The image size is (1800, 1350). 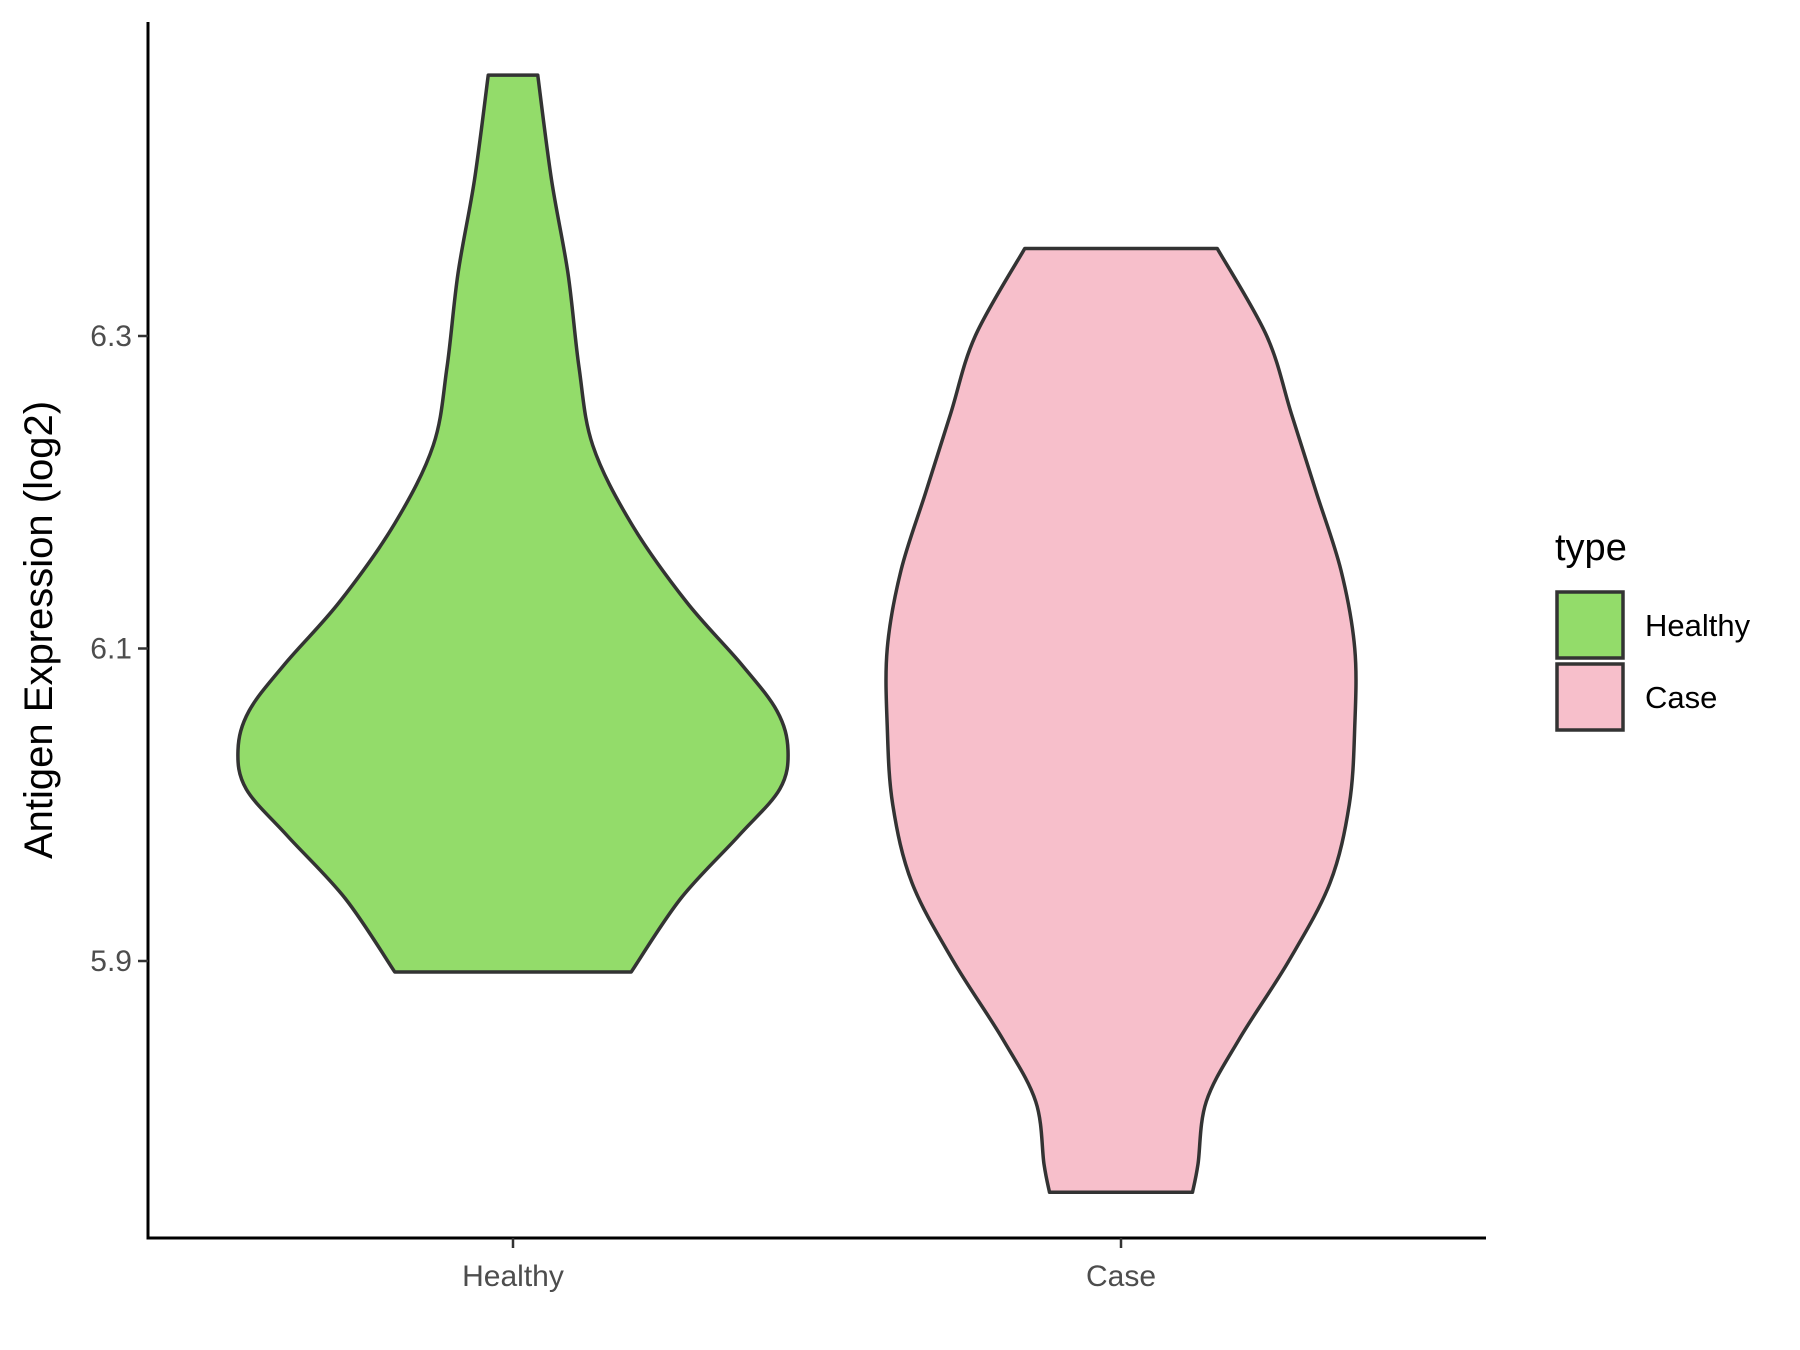 I want to click on legend-title: type, so click(x=1591, y=548).